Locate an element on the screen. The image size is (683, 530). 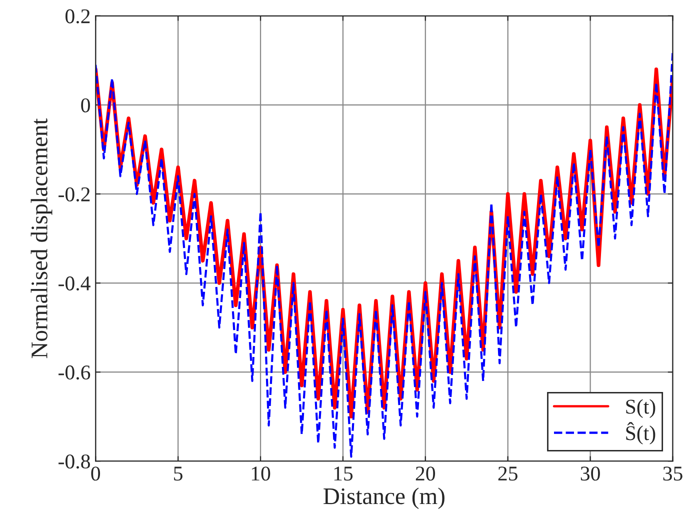
x-axis-title: Distance (m) is located at coordinates (384, 499).